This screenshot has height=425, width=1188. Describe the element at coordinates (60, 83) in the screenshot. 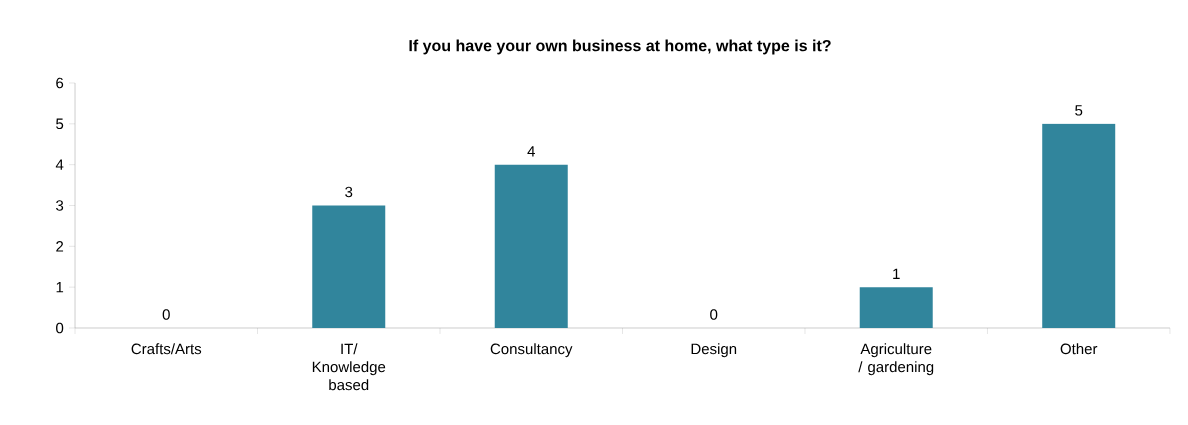

I see `y-tick-label: 6` at that location.